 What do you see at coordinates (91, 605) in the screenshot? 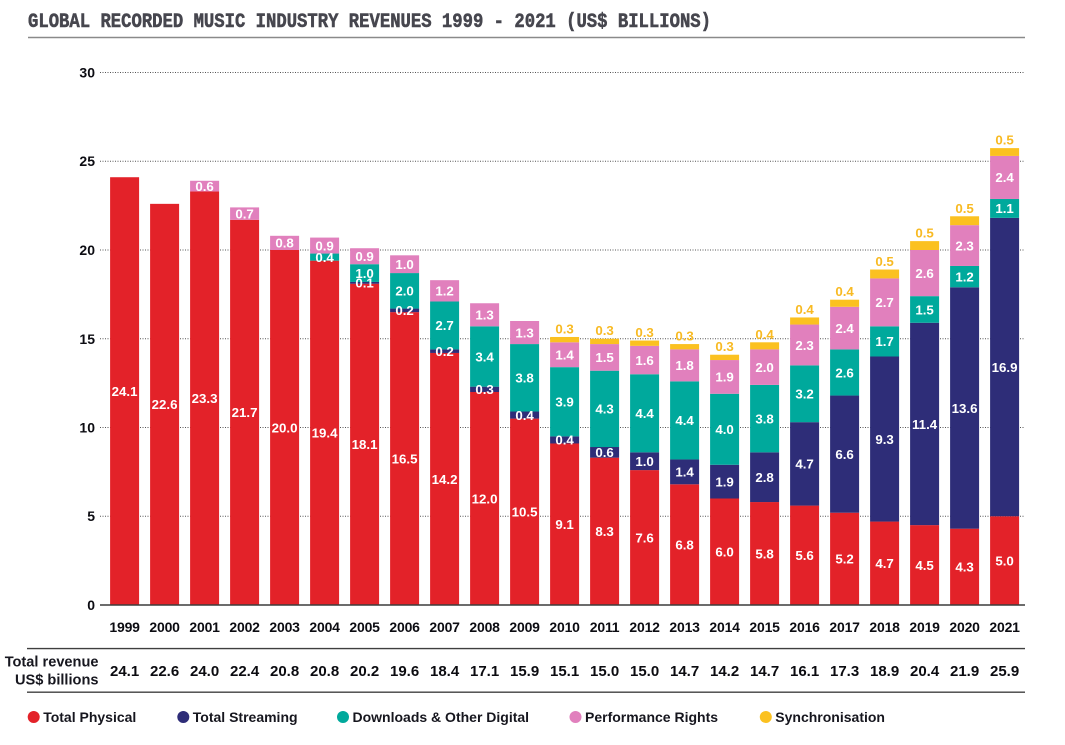
I see `svg-text: 0` at bounding box center [91, 605].